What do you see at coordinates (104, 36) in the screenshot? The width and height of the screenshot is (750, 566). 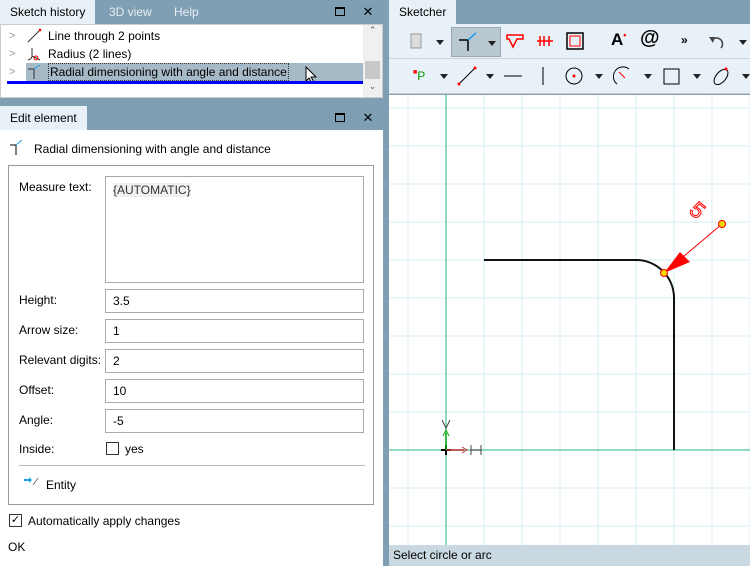 I see `list-item-label: Line through 2 points` at bounding box center [104, 36].